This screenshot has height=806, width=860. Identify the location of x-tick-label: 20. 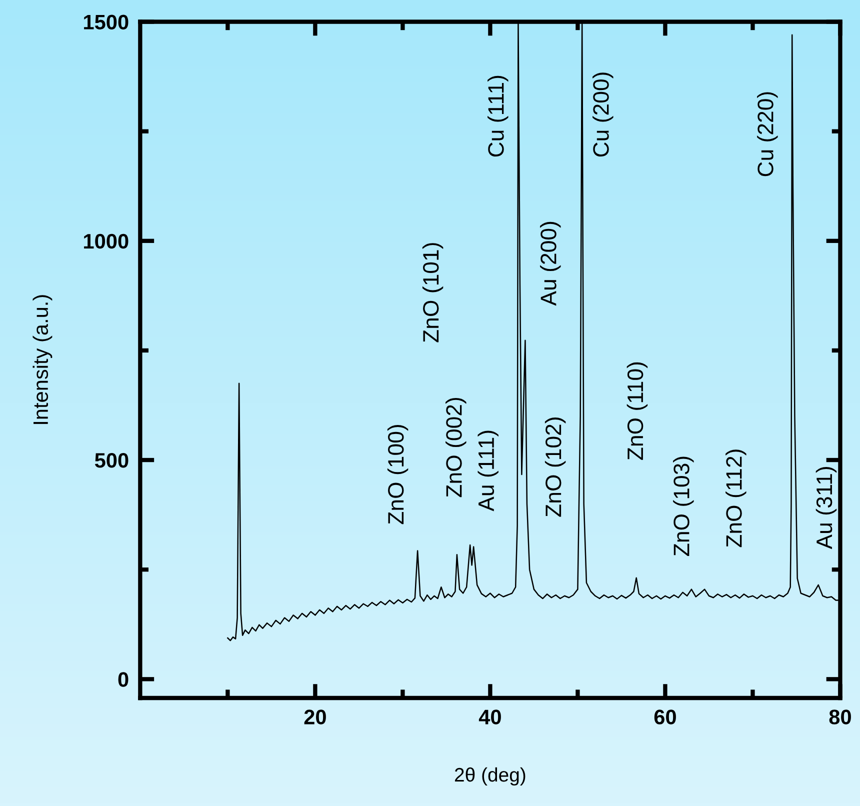
(315, 717).